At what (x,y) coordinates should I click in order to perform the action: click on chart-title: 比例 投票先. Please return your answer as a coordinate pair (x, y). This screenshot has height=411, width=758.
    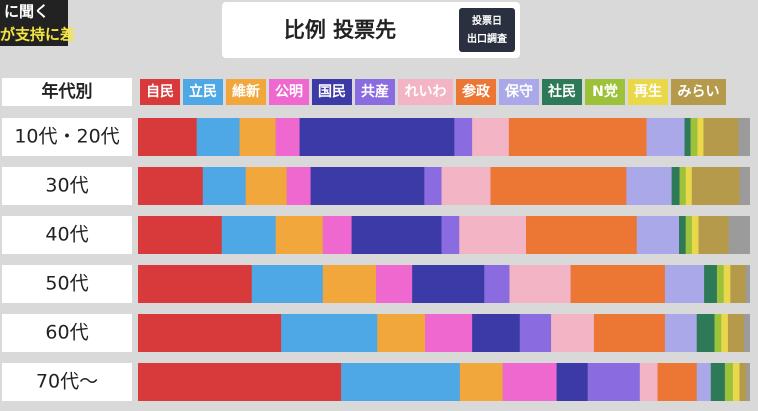
    Looking at the image, I should click on (340, 30).